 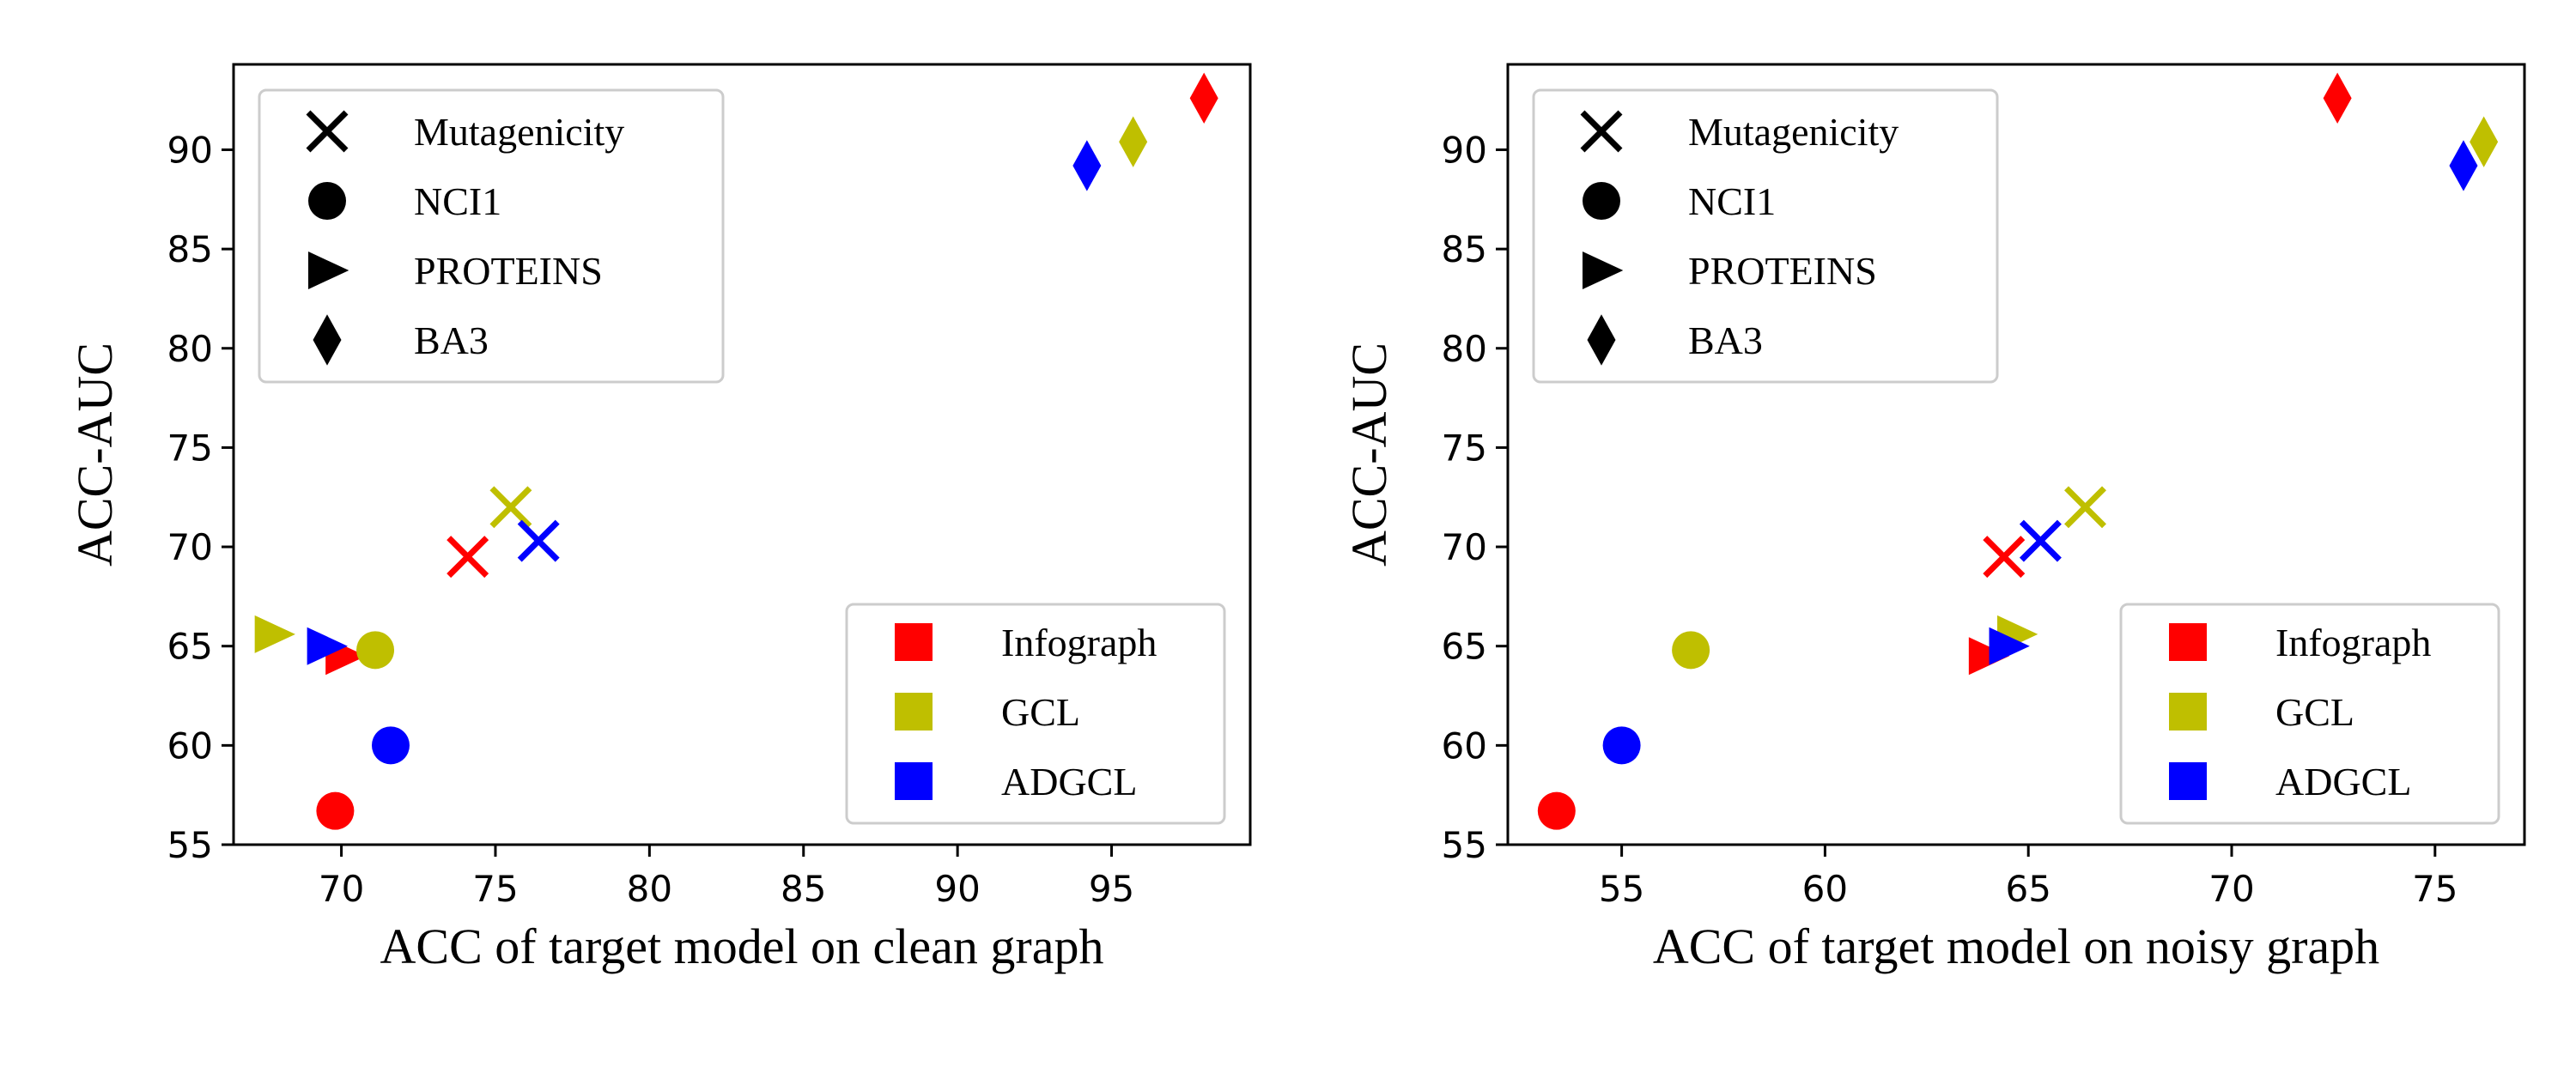 I want to click on x-axis-label: ACC of target model on clean graph, so click(x=742, y=946).